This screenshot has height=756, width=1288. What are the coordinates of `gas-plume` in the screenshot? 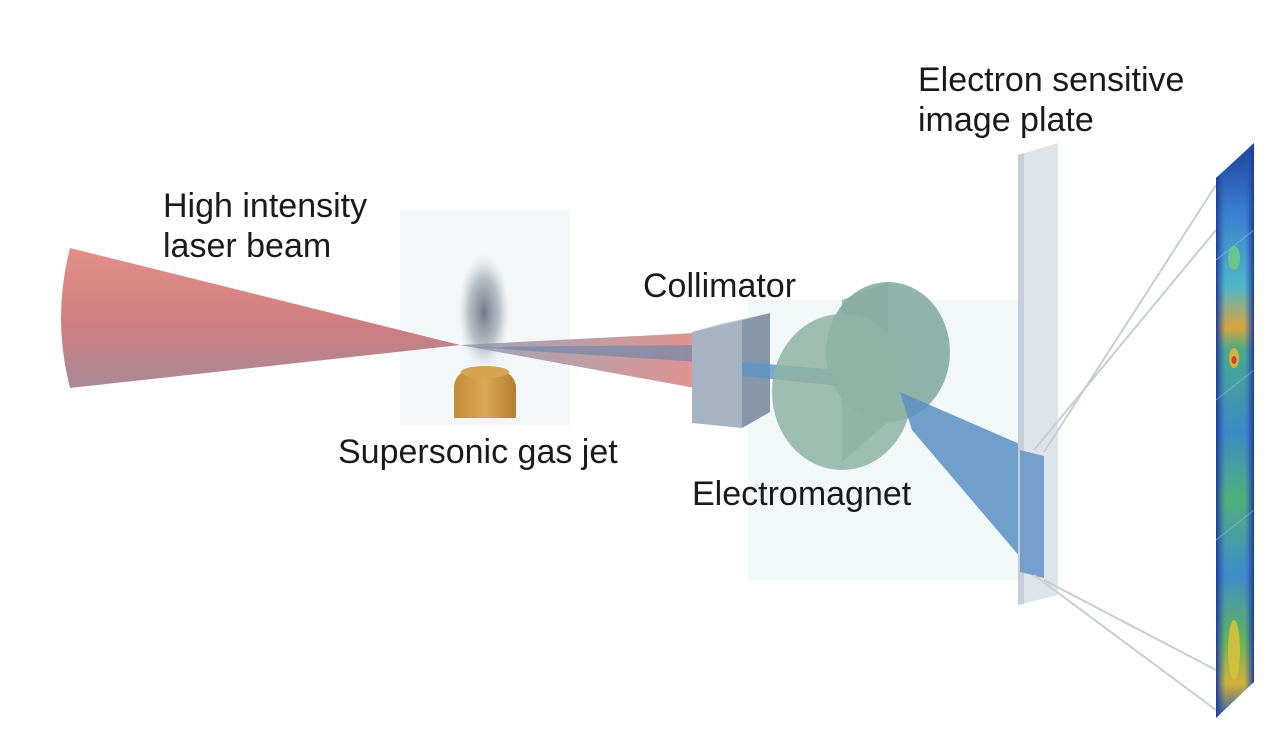 It's located at (484, 312).